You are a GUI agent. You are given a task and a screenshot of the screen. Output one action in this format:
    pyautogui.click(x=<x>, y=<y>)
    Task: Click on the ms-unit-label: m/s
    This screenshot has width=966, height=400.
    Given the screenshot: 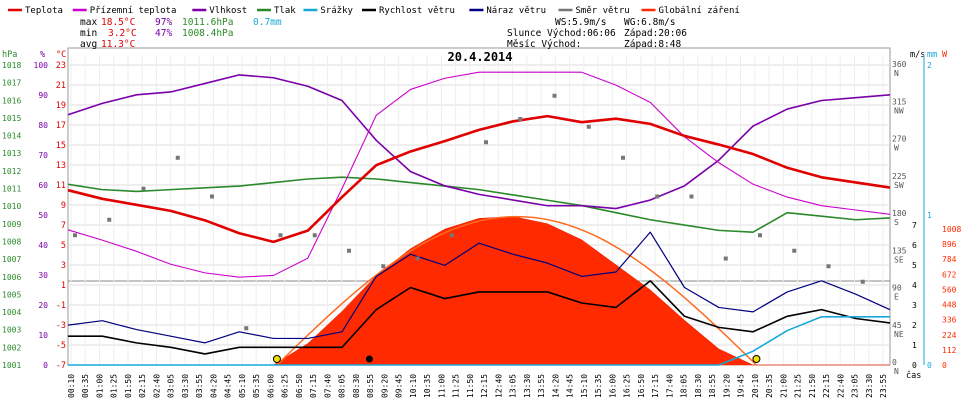 What is the action you would take?
    pyautogui.click(x=917, y=55)
    